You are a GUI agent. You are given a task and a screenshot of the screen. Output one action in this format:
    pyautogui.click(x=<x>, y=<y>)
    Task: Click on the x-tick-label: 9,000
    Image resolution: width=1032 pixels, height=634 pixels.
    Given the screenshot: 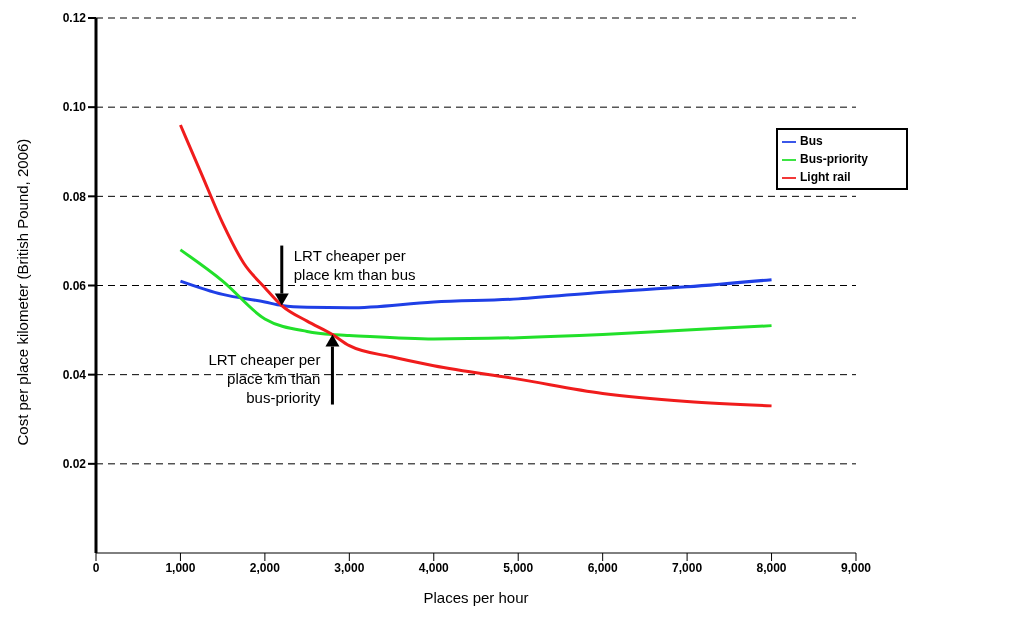 What is the action you would take?
    pyautogui.click(x=856, y=567)
    